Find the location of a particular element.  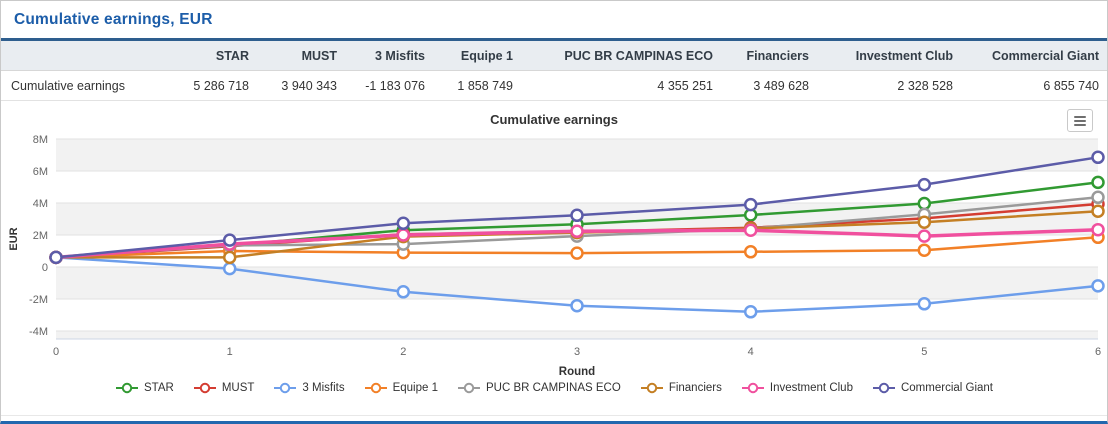

column-header-puc-br-campinas-eco: PUC BR CAMPINAS ECO is located at coordinates (623, 56).